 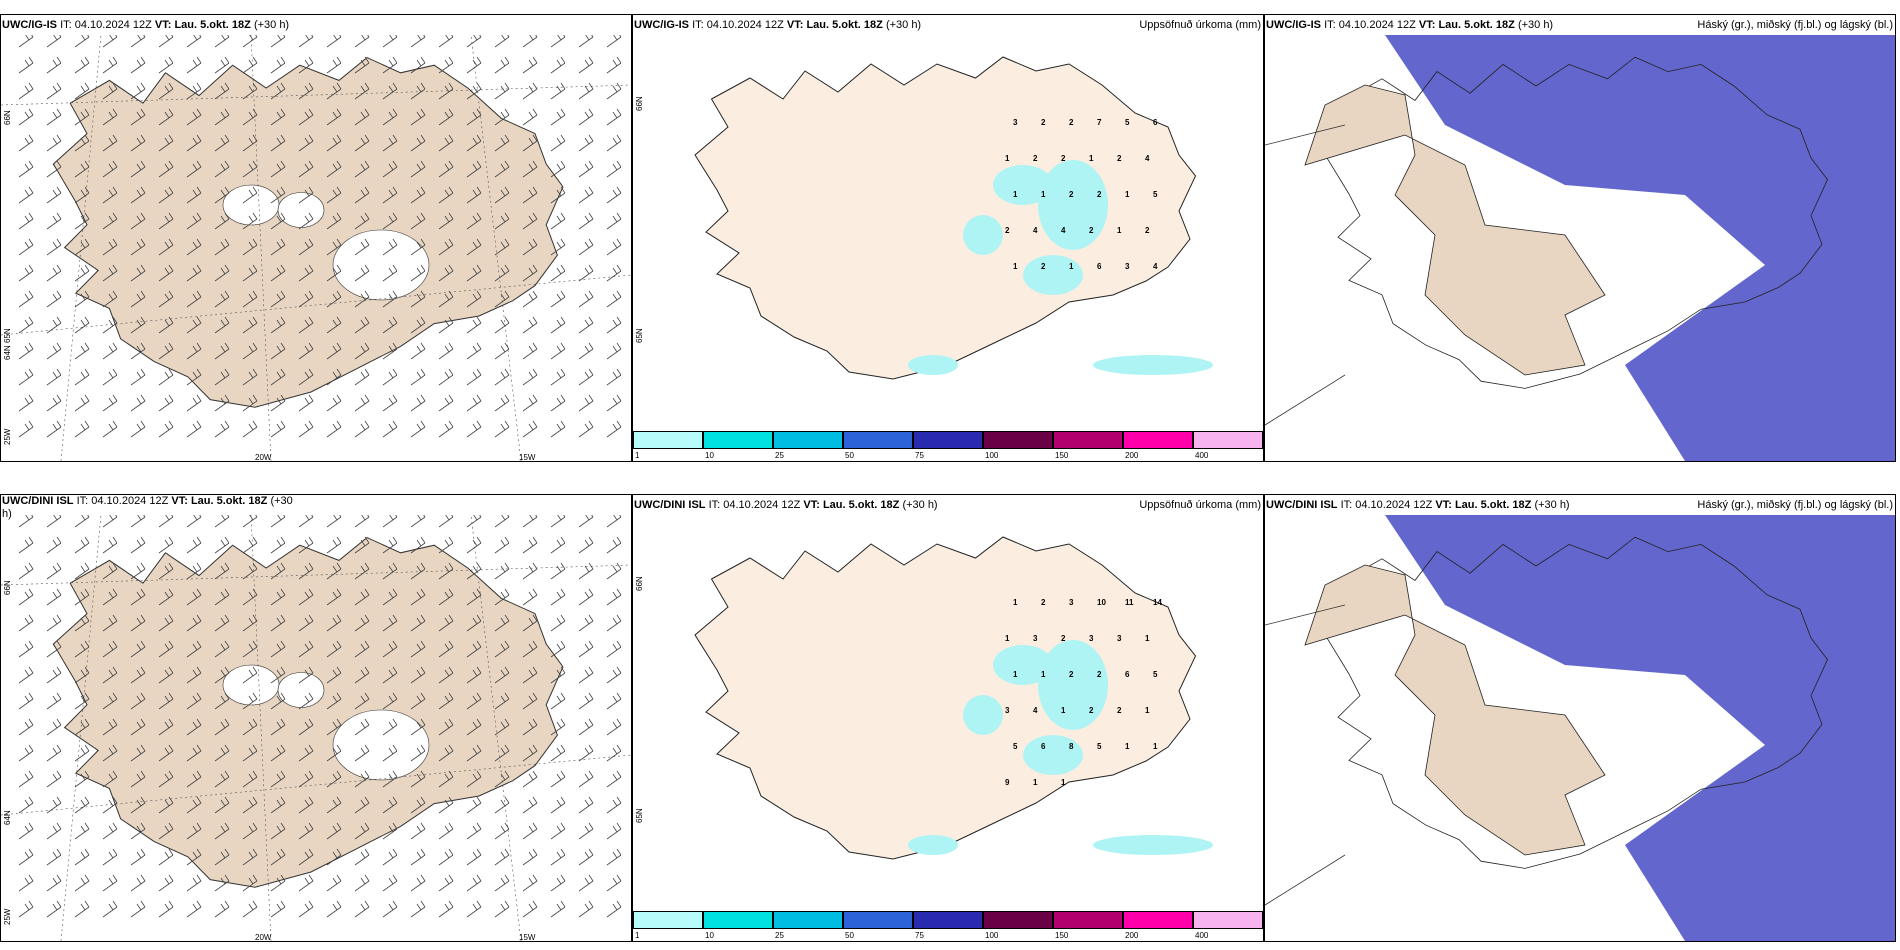 What do you see at coordinates (1119, 638) in the screenshot?
I see `precip-value-label: 3` at bounding box center [1119, 638].